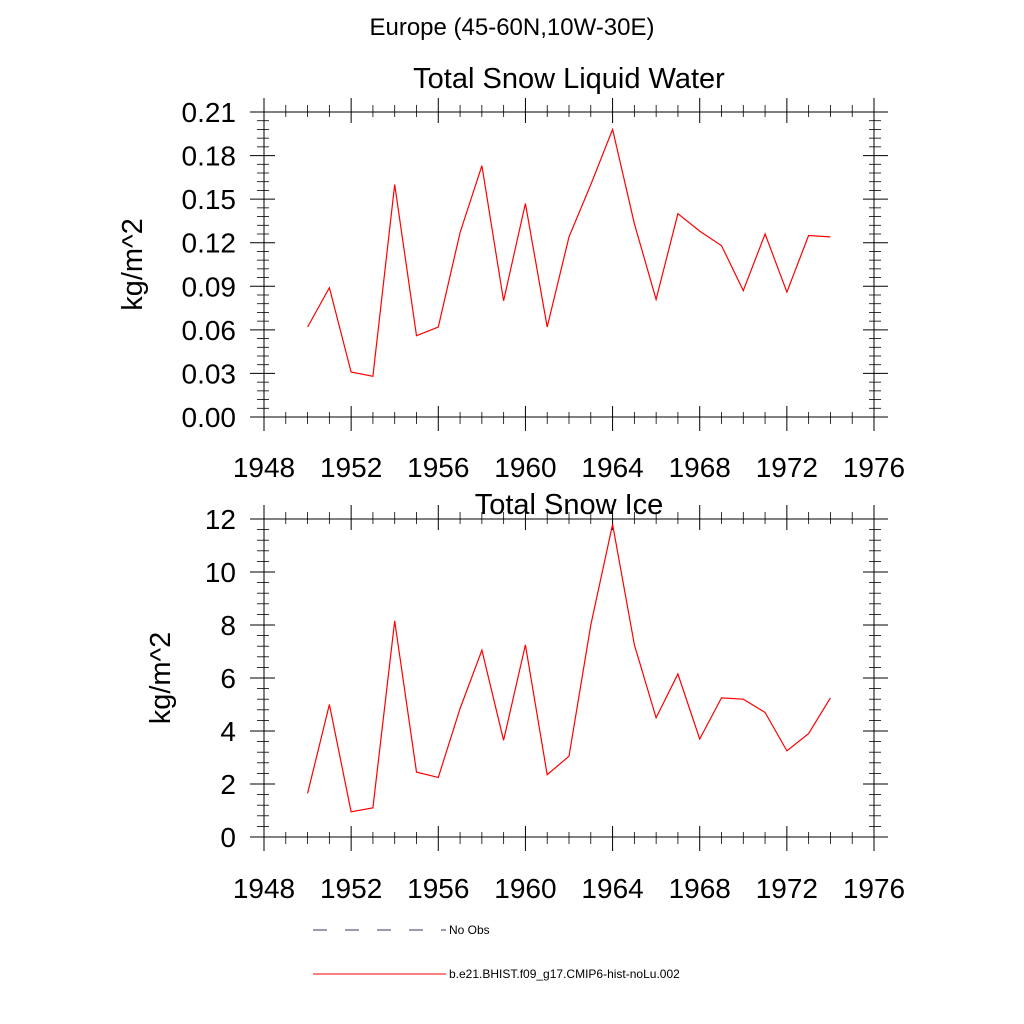  Describe the element at coordinates (209, 373) in the screenshot. I see `y-tick-label: 0.03` at that location.